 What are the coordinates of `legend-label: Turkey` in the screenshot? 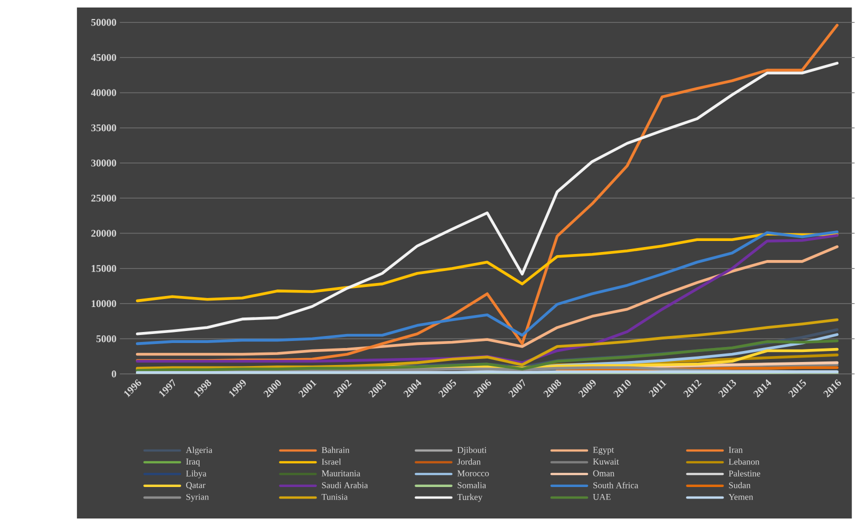 It's located at (469, 498).